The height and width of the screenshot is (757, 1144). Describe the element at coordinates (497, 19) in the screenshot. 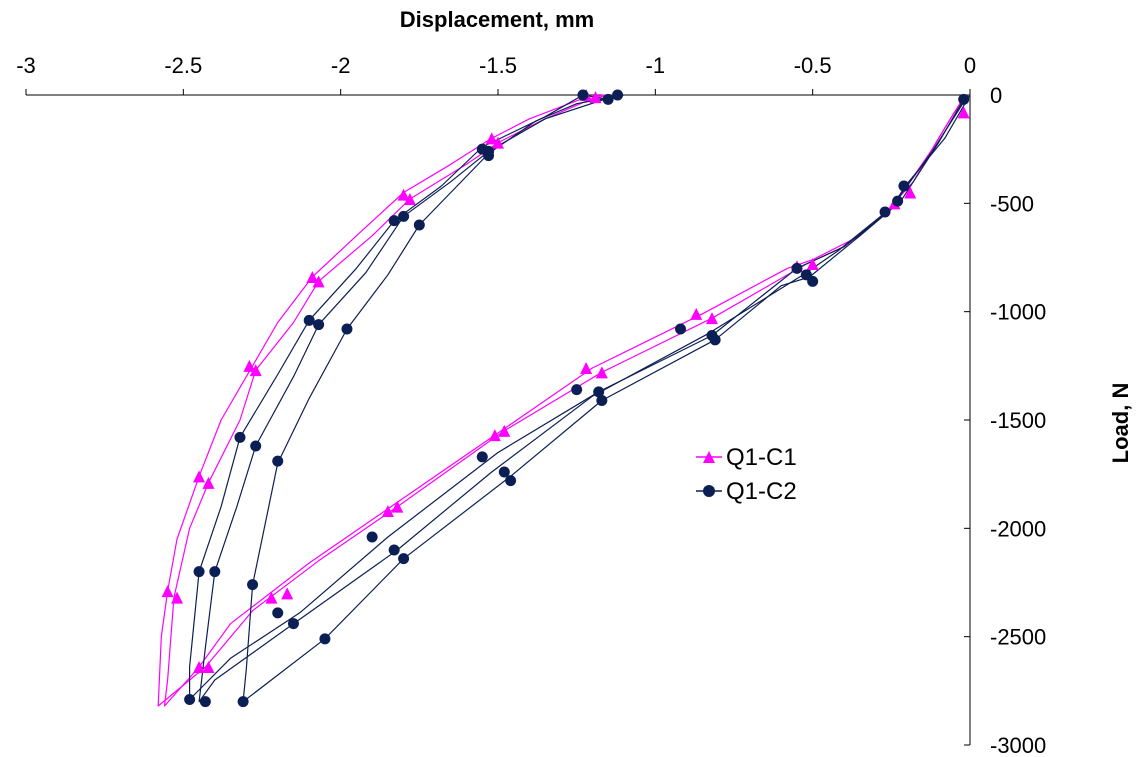

I see `x-axis-title: Displacement, mm` at that location.